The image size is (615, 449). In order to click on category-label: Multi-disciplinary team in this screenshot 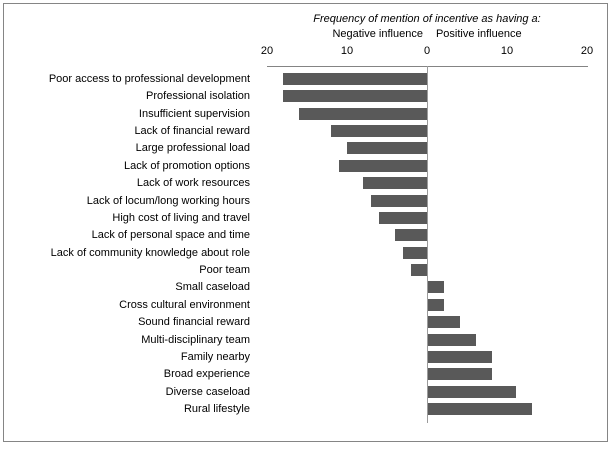, I will do `click(195, 339)`.